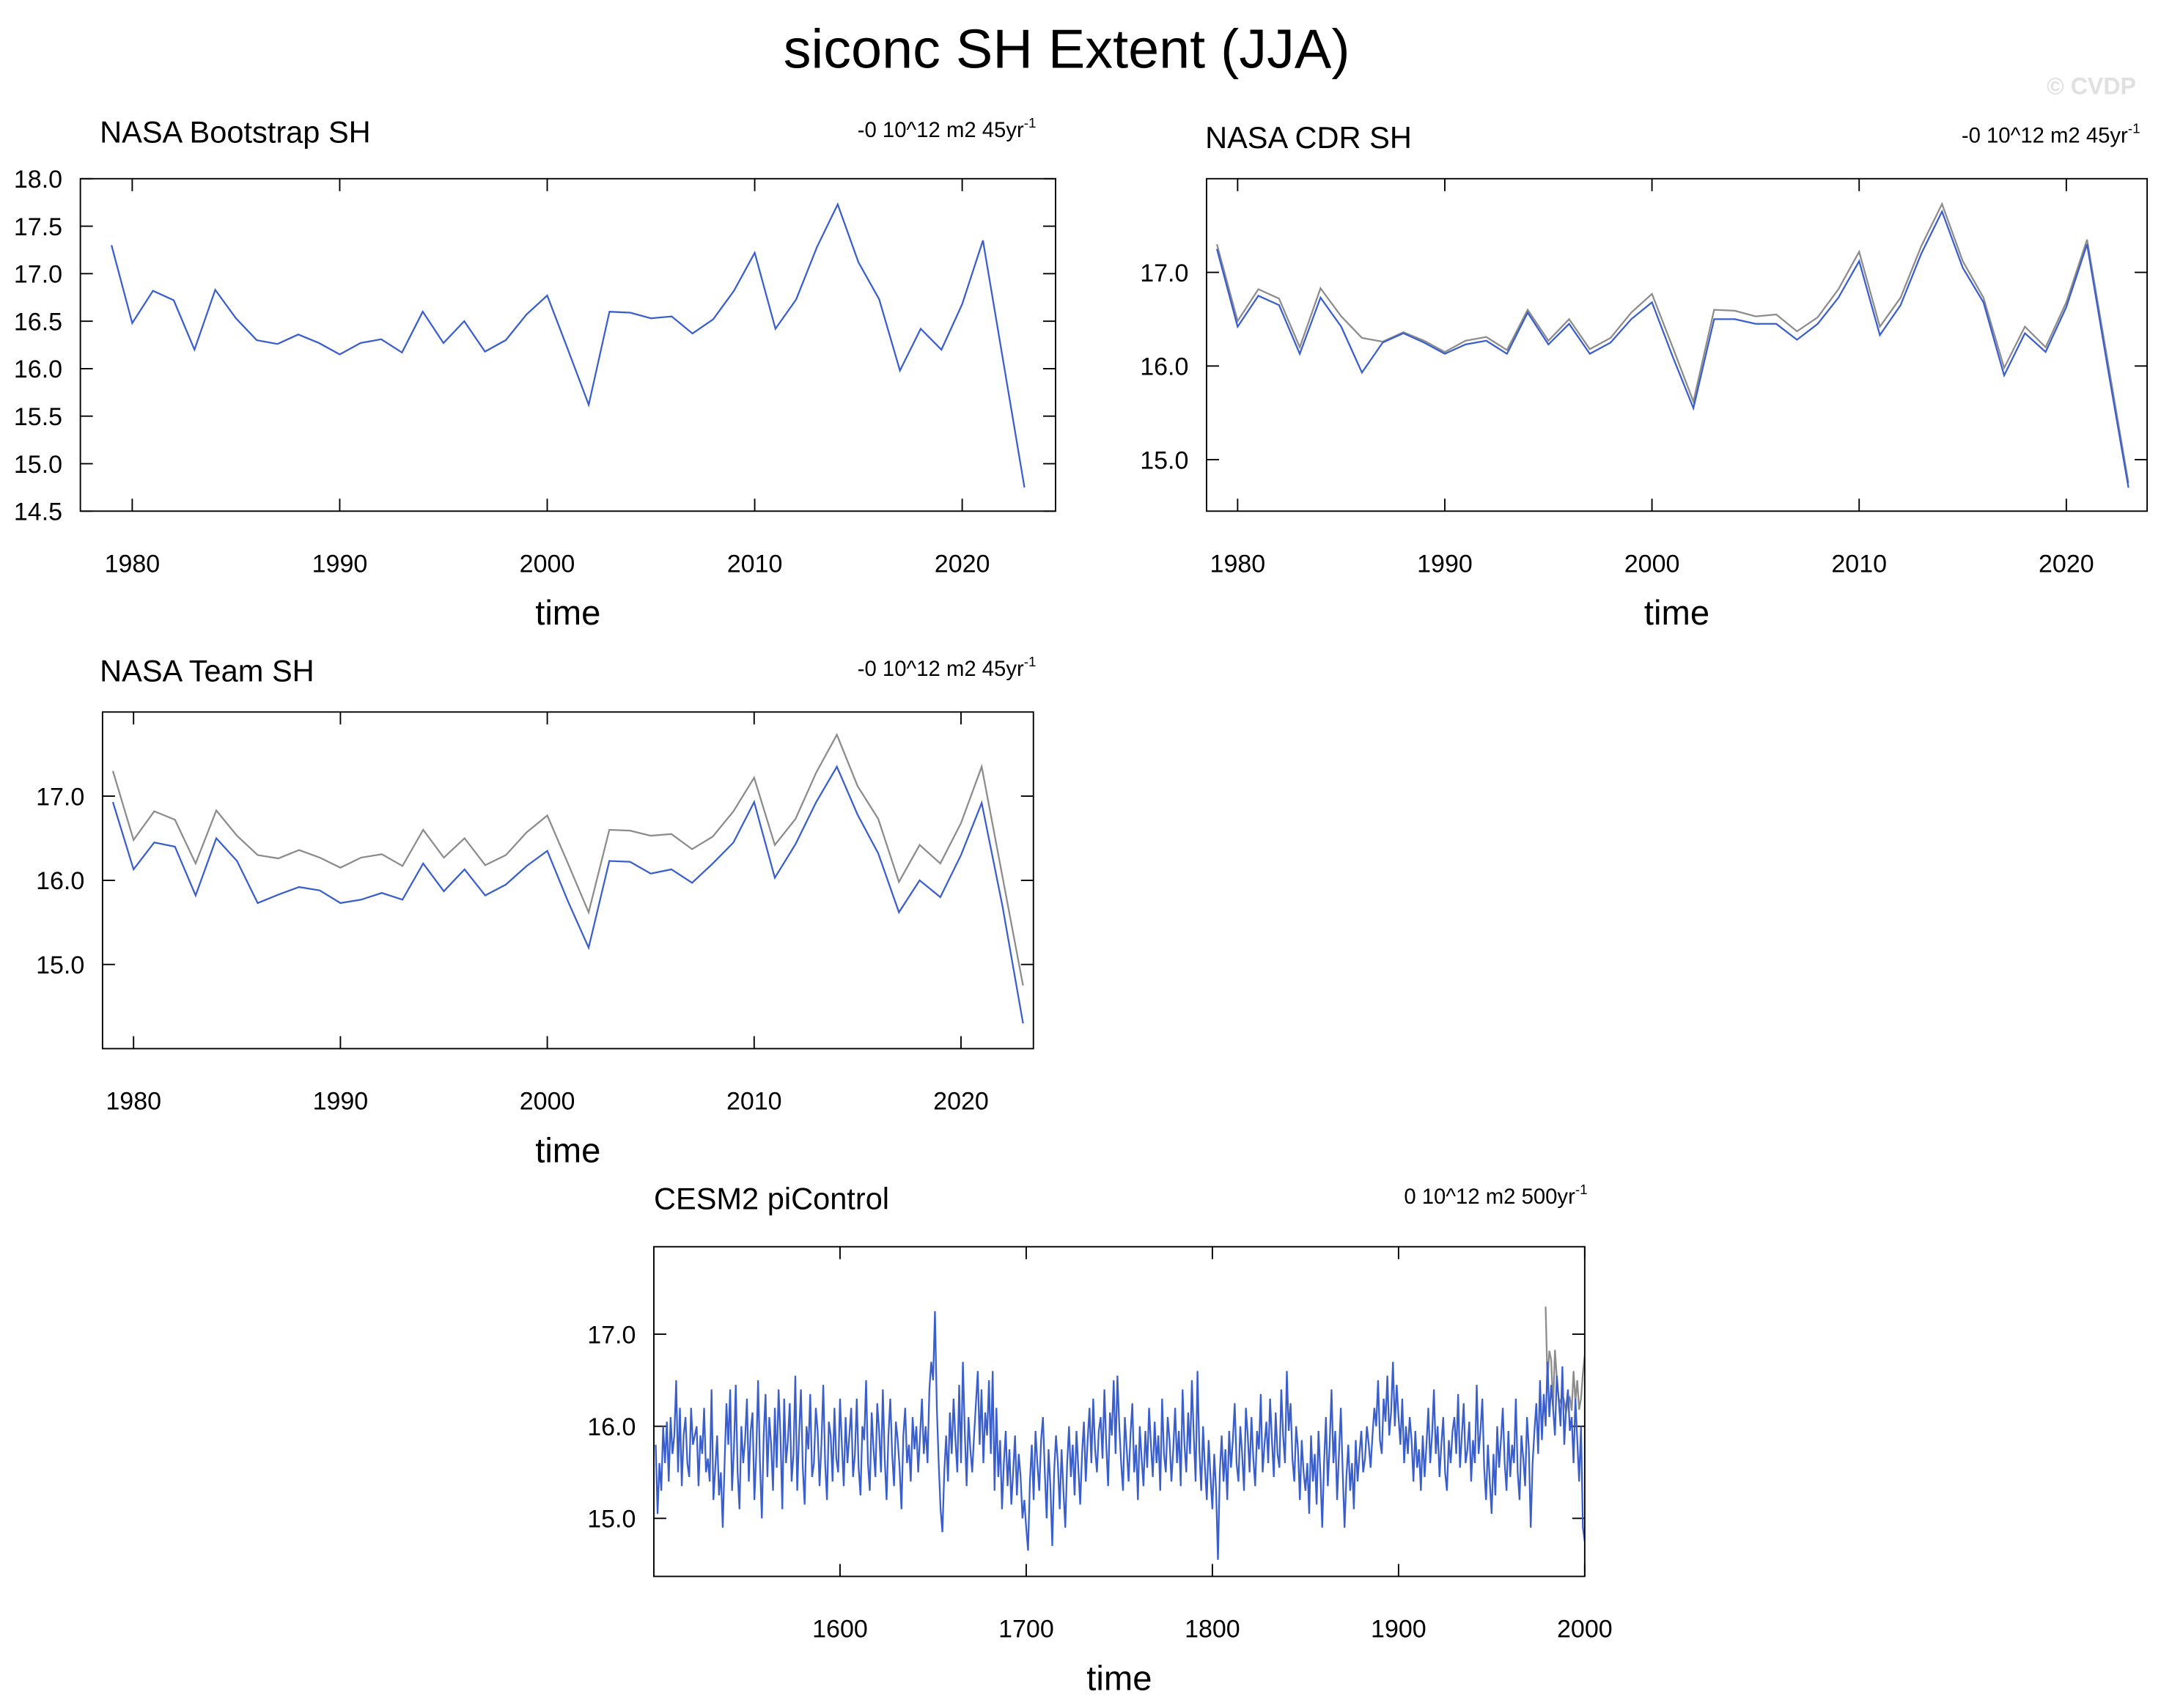 Image resolution: width=2161 pixels, height=1708 pixels. I want to click on panel-title: NASA CDR SH, so click(1308, 138).